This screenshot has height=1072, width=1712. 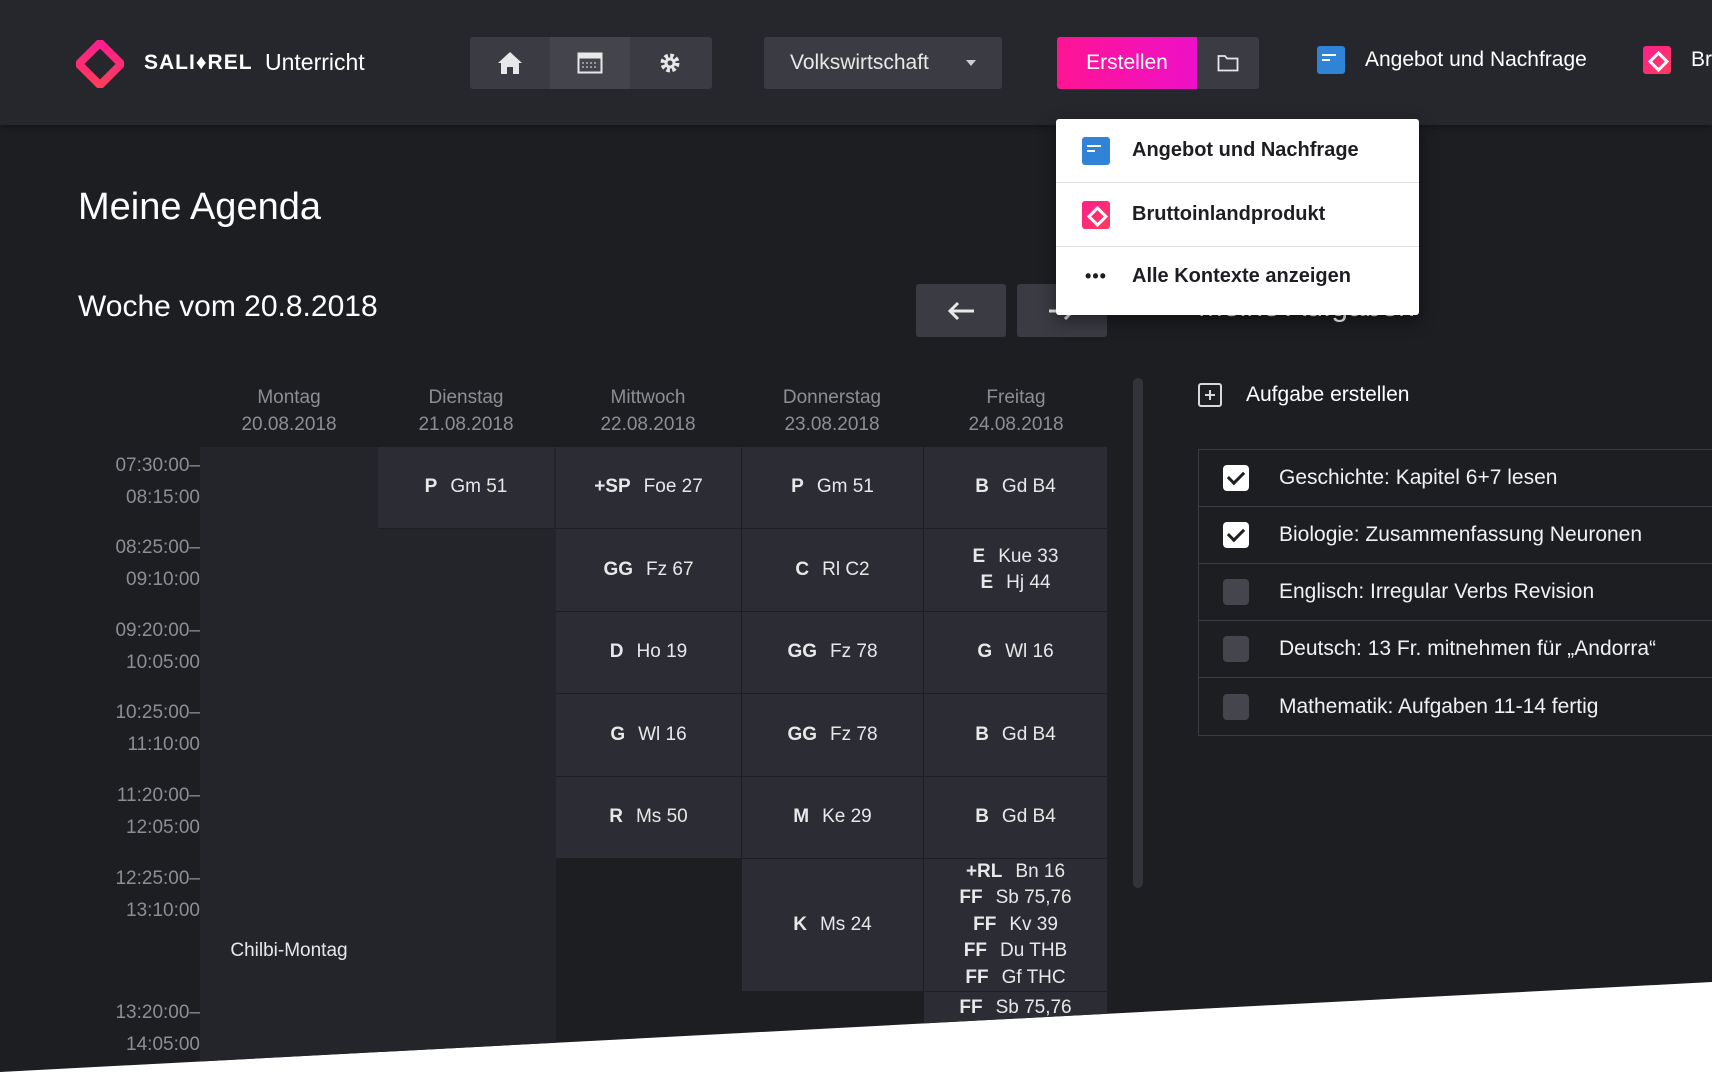 I want to click on time-slot-label: 10:25:00– 11:10:00, so click(x=157, y=728).